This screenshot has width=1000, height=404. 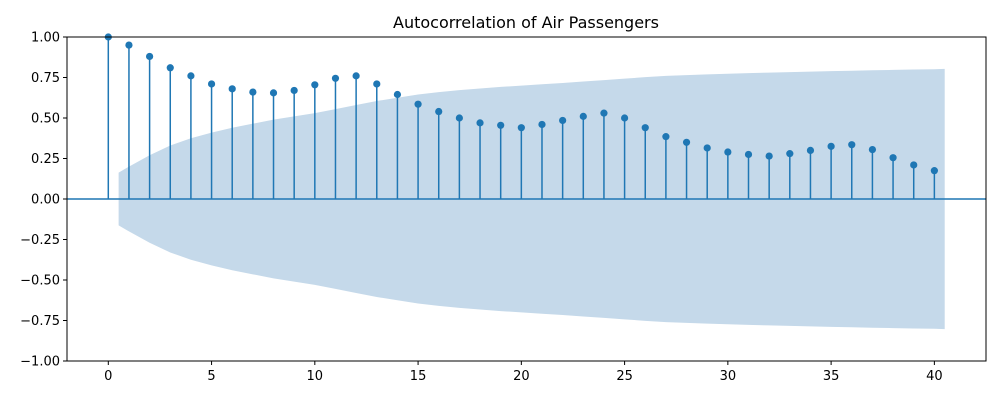 I want to click on x-tick-label: 0, so click(x=108, y=376).